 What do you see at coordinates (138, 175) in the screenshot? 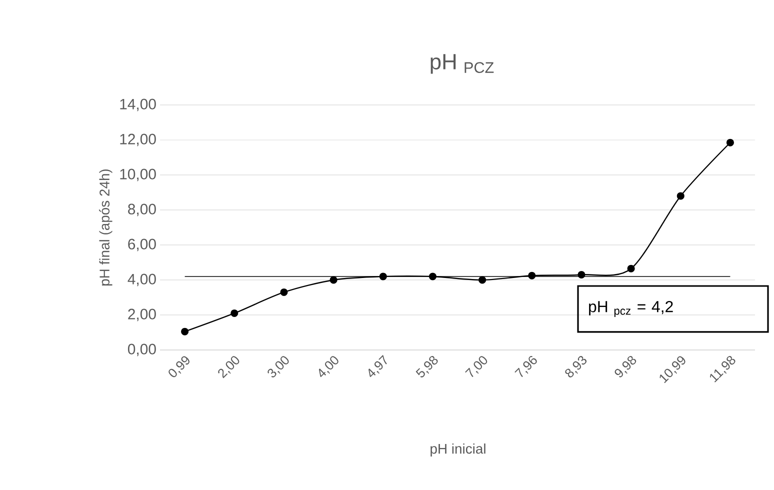
I see `y-tick-label: 10,00` at bounding box center [138, 175].